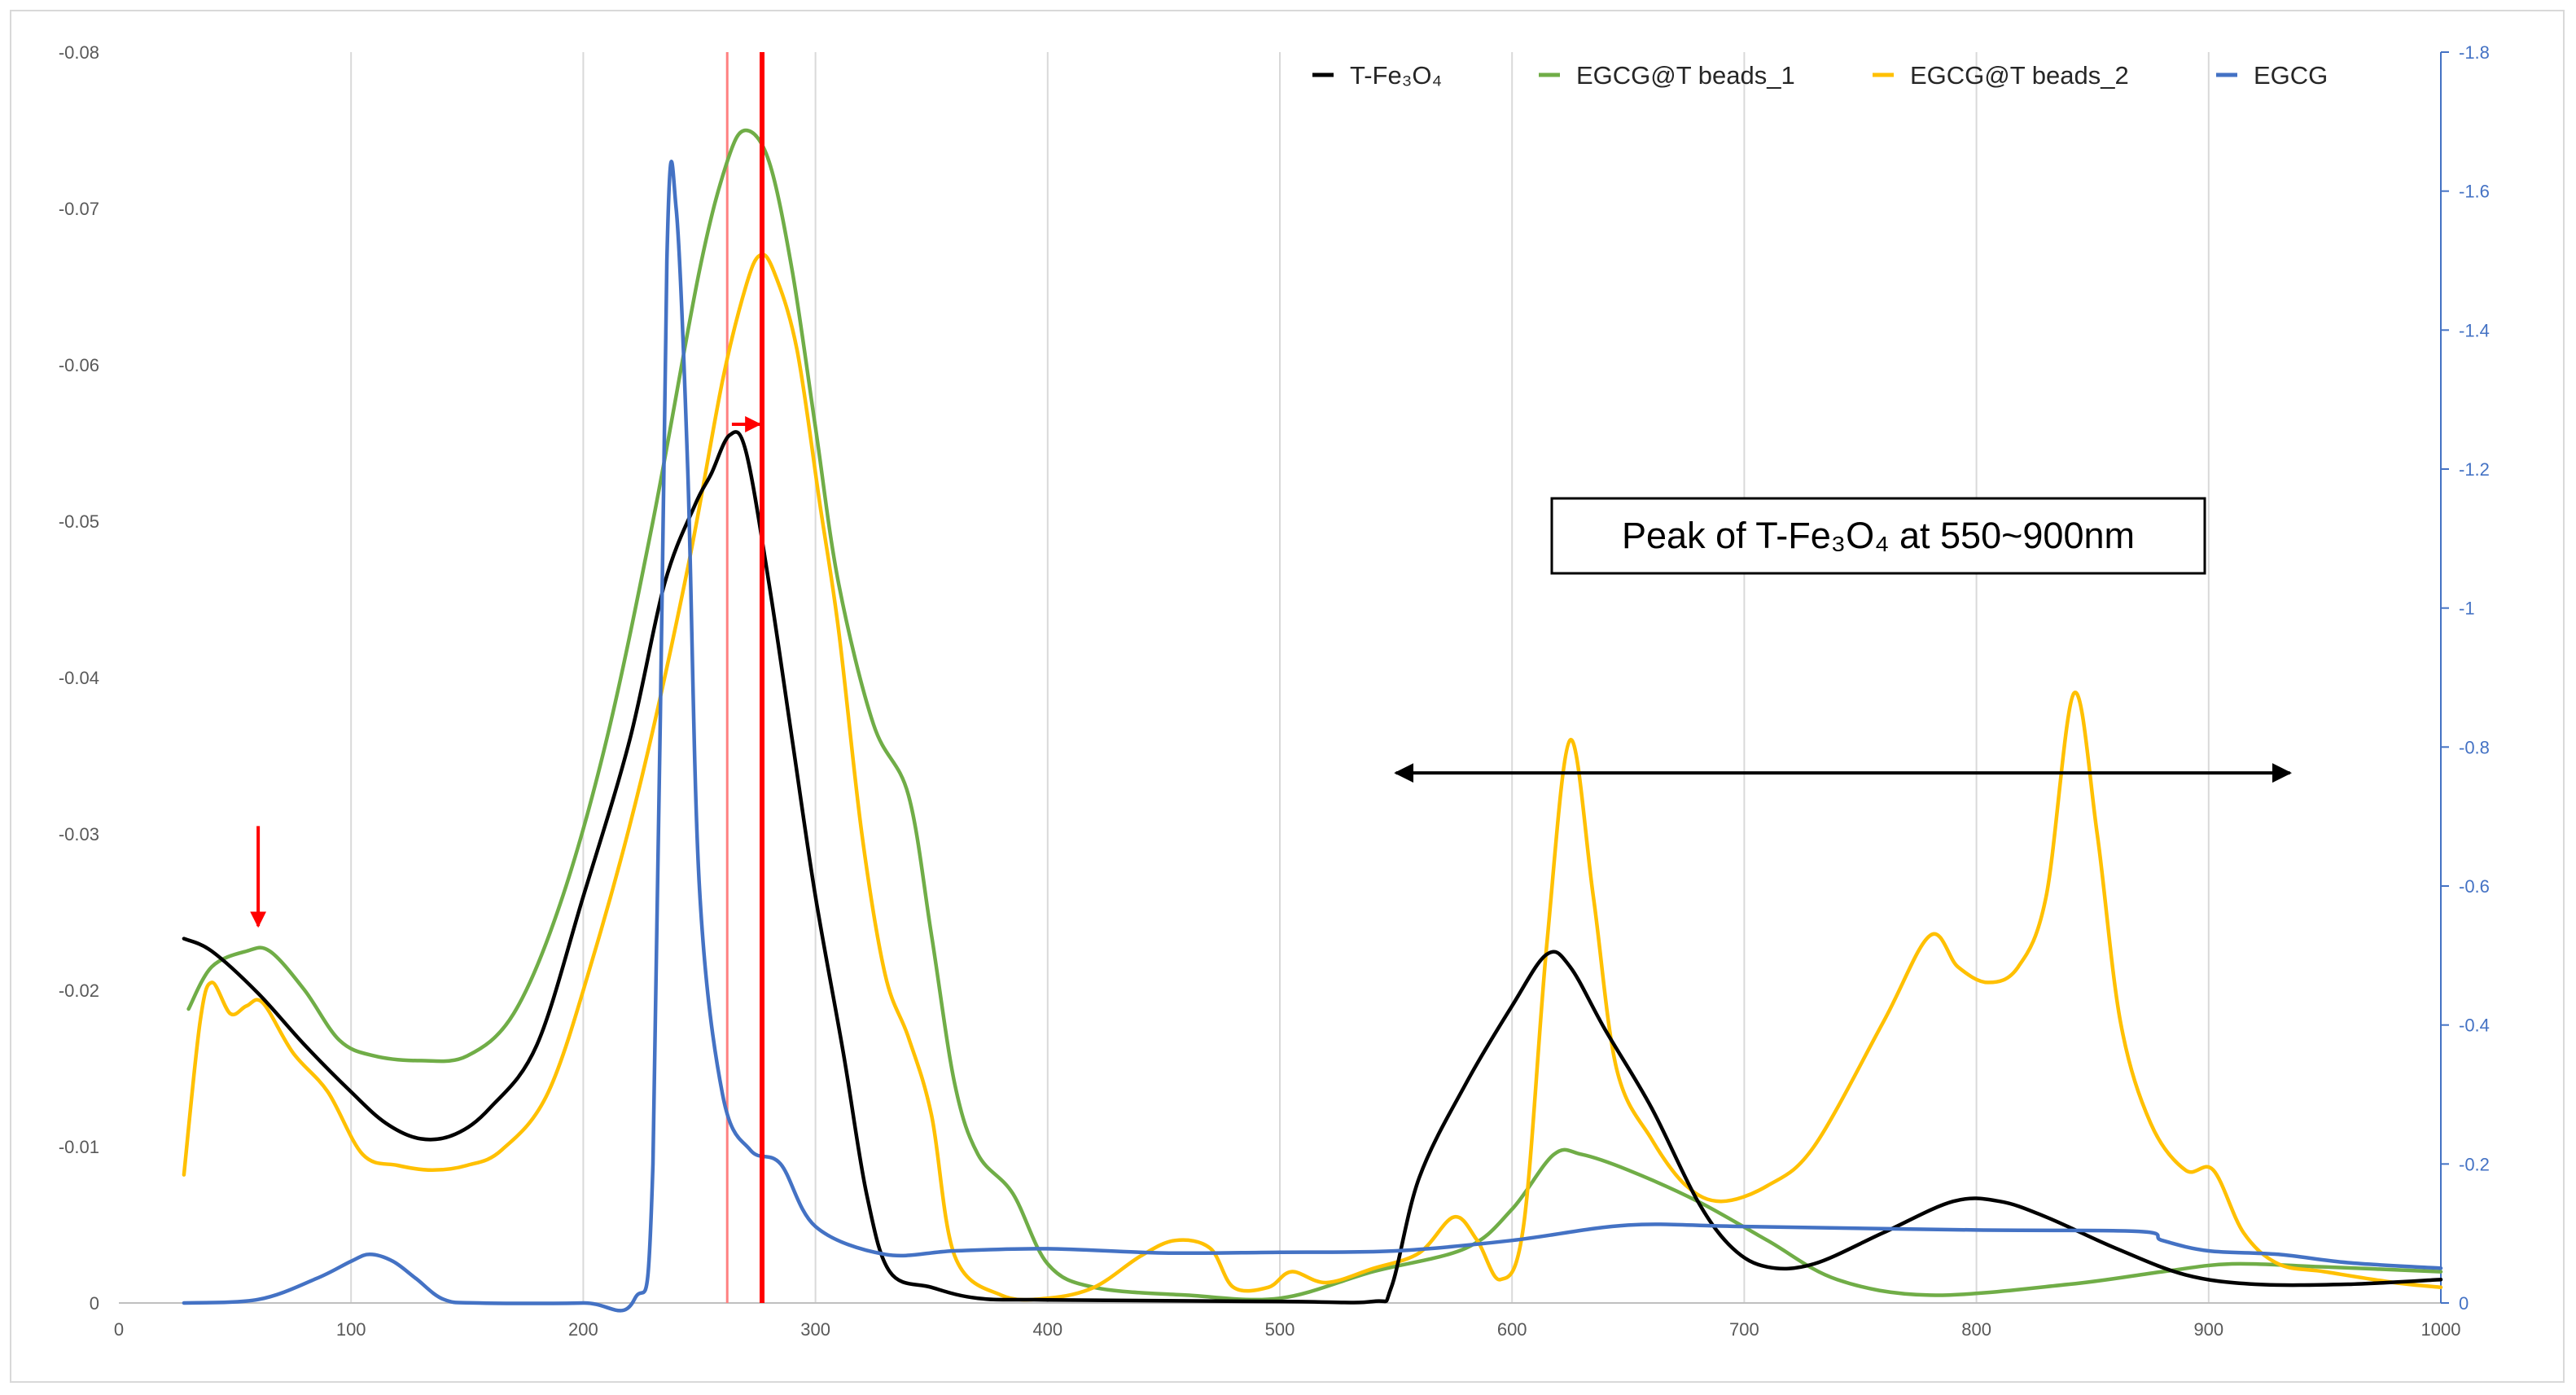 This screenshot has height=1395, width=2576. I want to click on y-right-tick-label: -0.8, so click(2474, 747).